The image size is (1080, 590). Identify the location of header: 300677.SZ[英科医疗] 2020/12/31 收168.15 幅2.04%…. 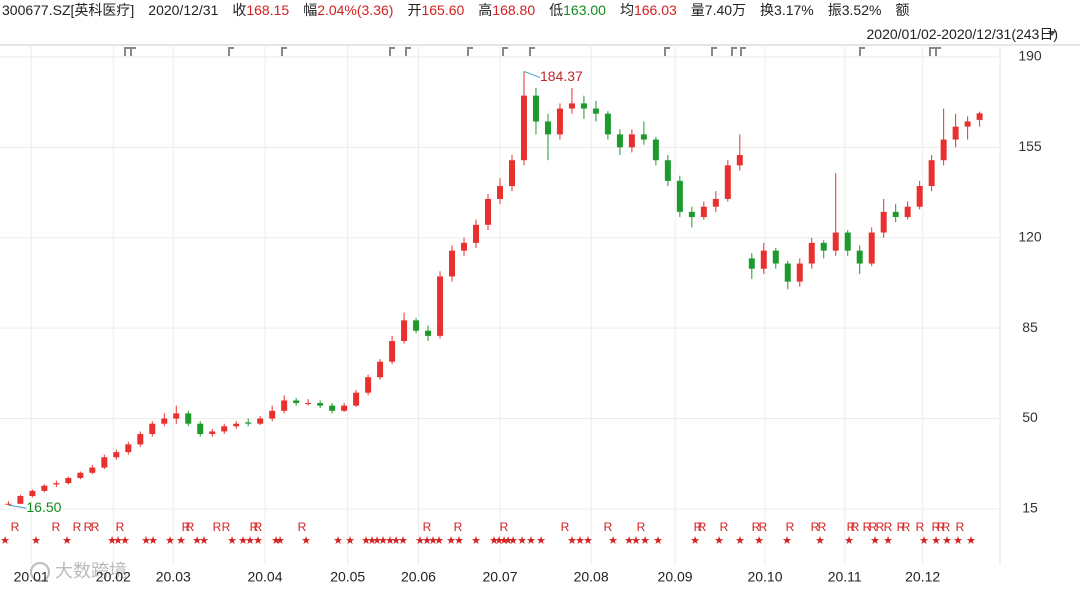
(455, 11).